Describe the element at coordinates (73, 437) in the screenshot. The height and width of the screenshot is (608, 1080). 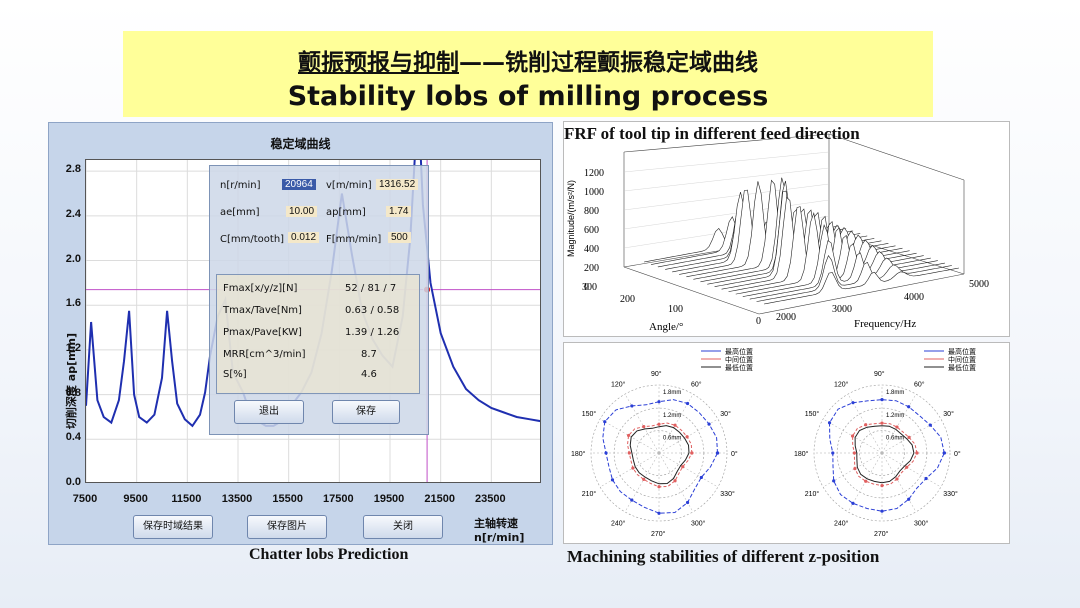
I see `y-tick-label: 0.4` at that location.